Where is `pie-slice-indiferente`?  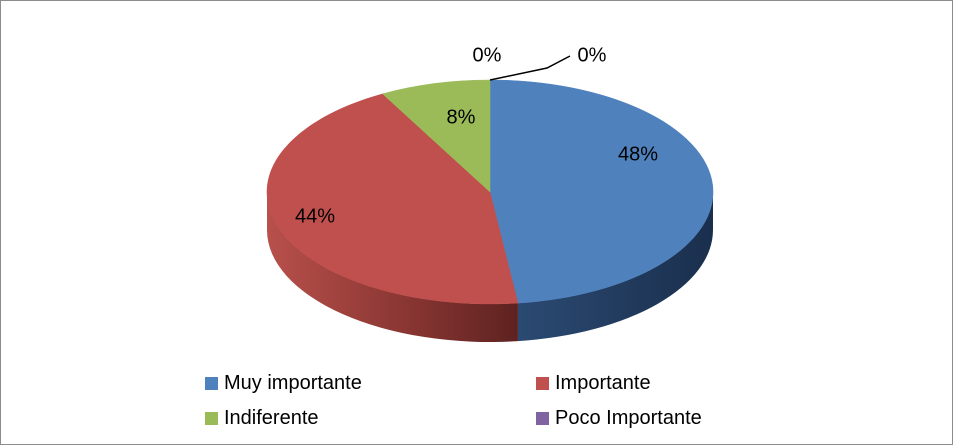 pie-slice-indiferente is located at coordinates (436, 136).